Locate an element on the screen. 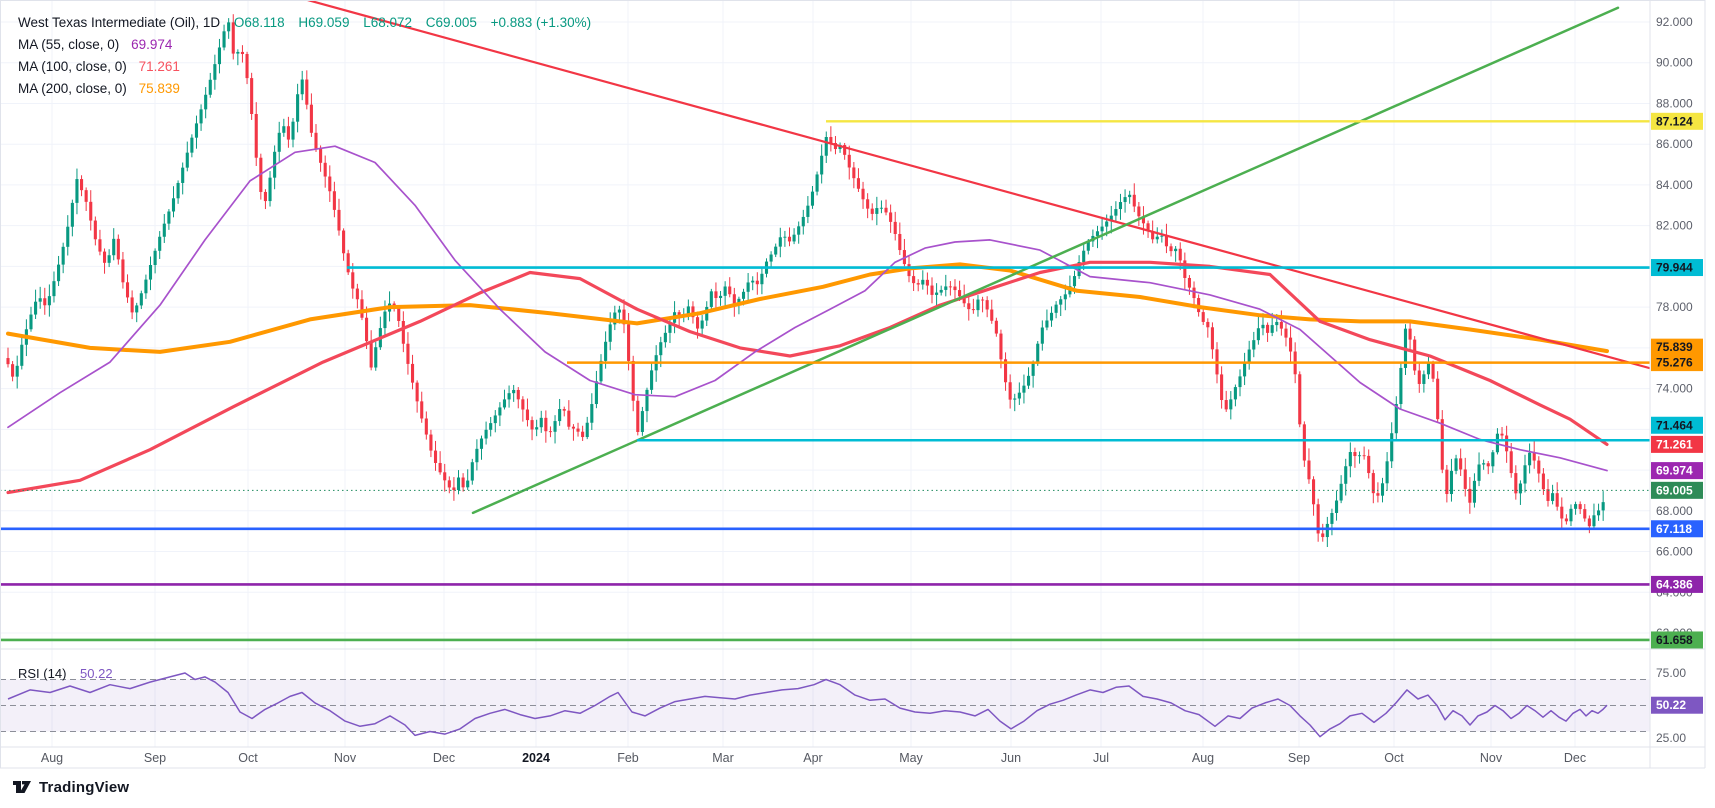  svg-text: 69.974 is located at coordinates (1674, 471).